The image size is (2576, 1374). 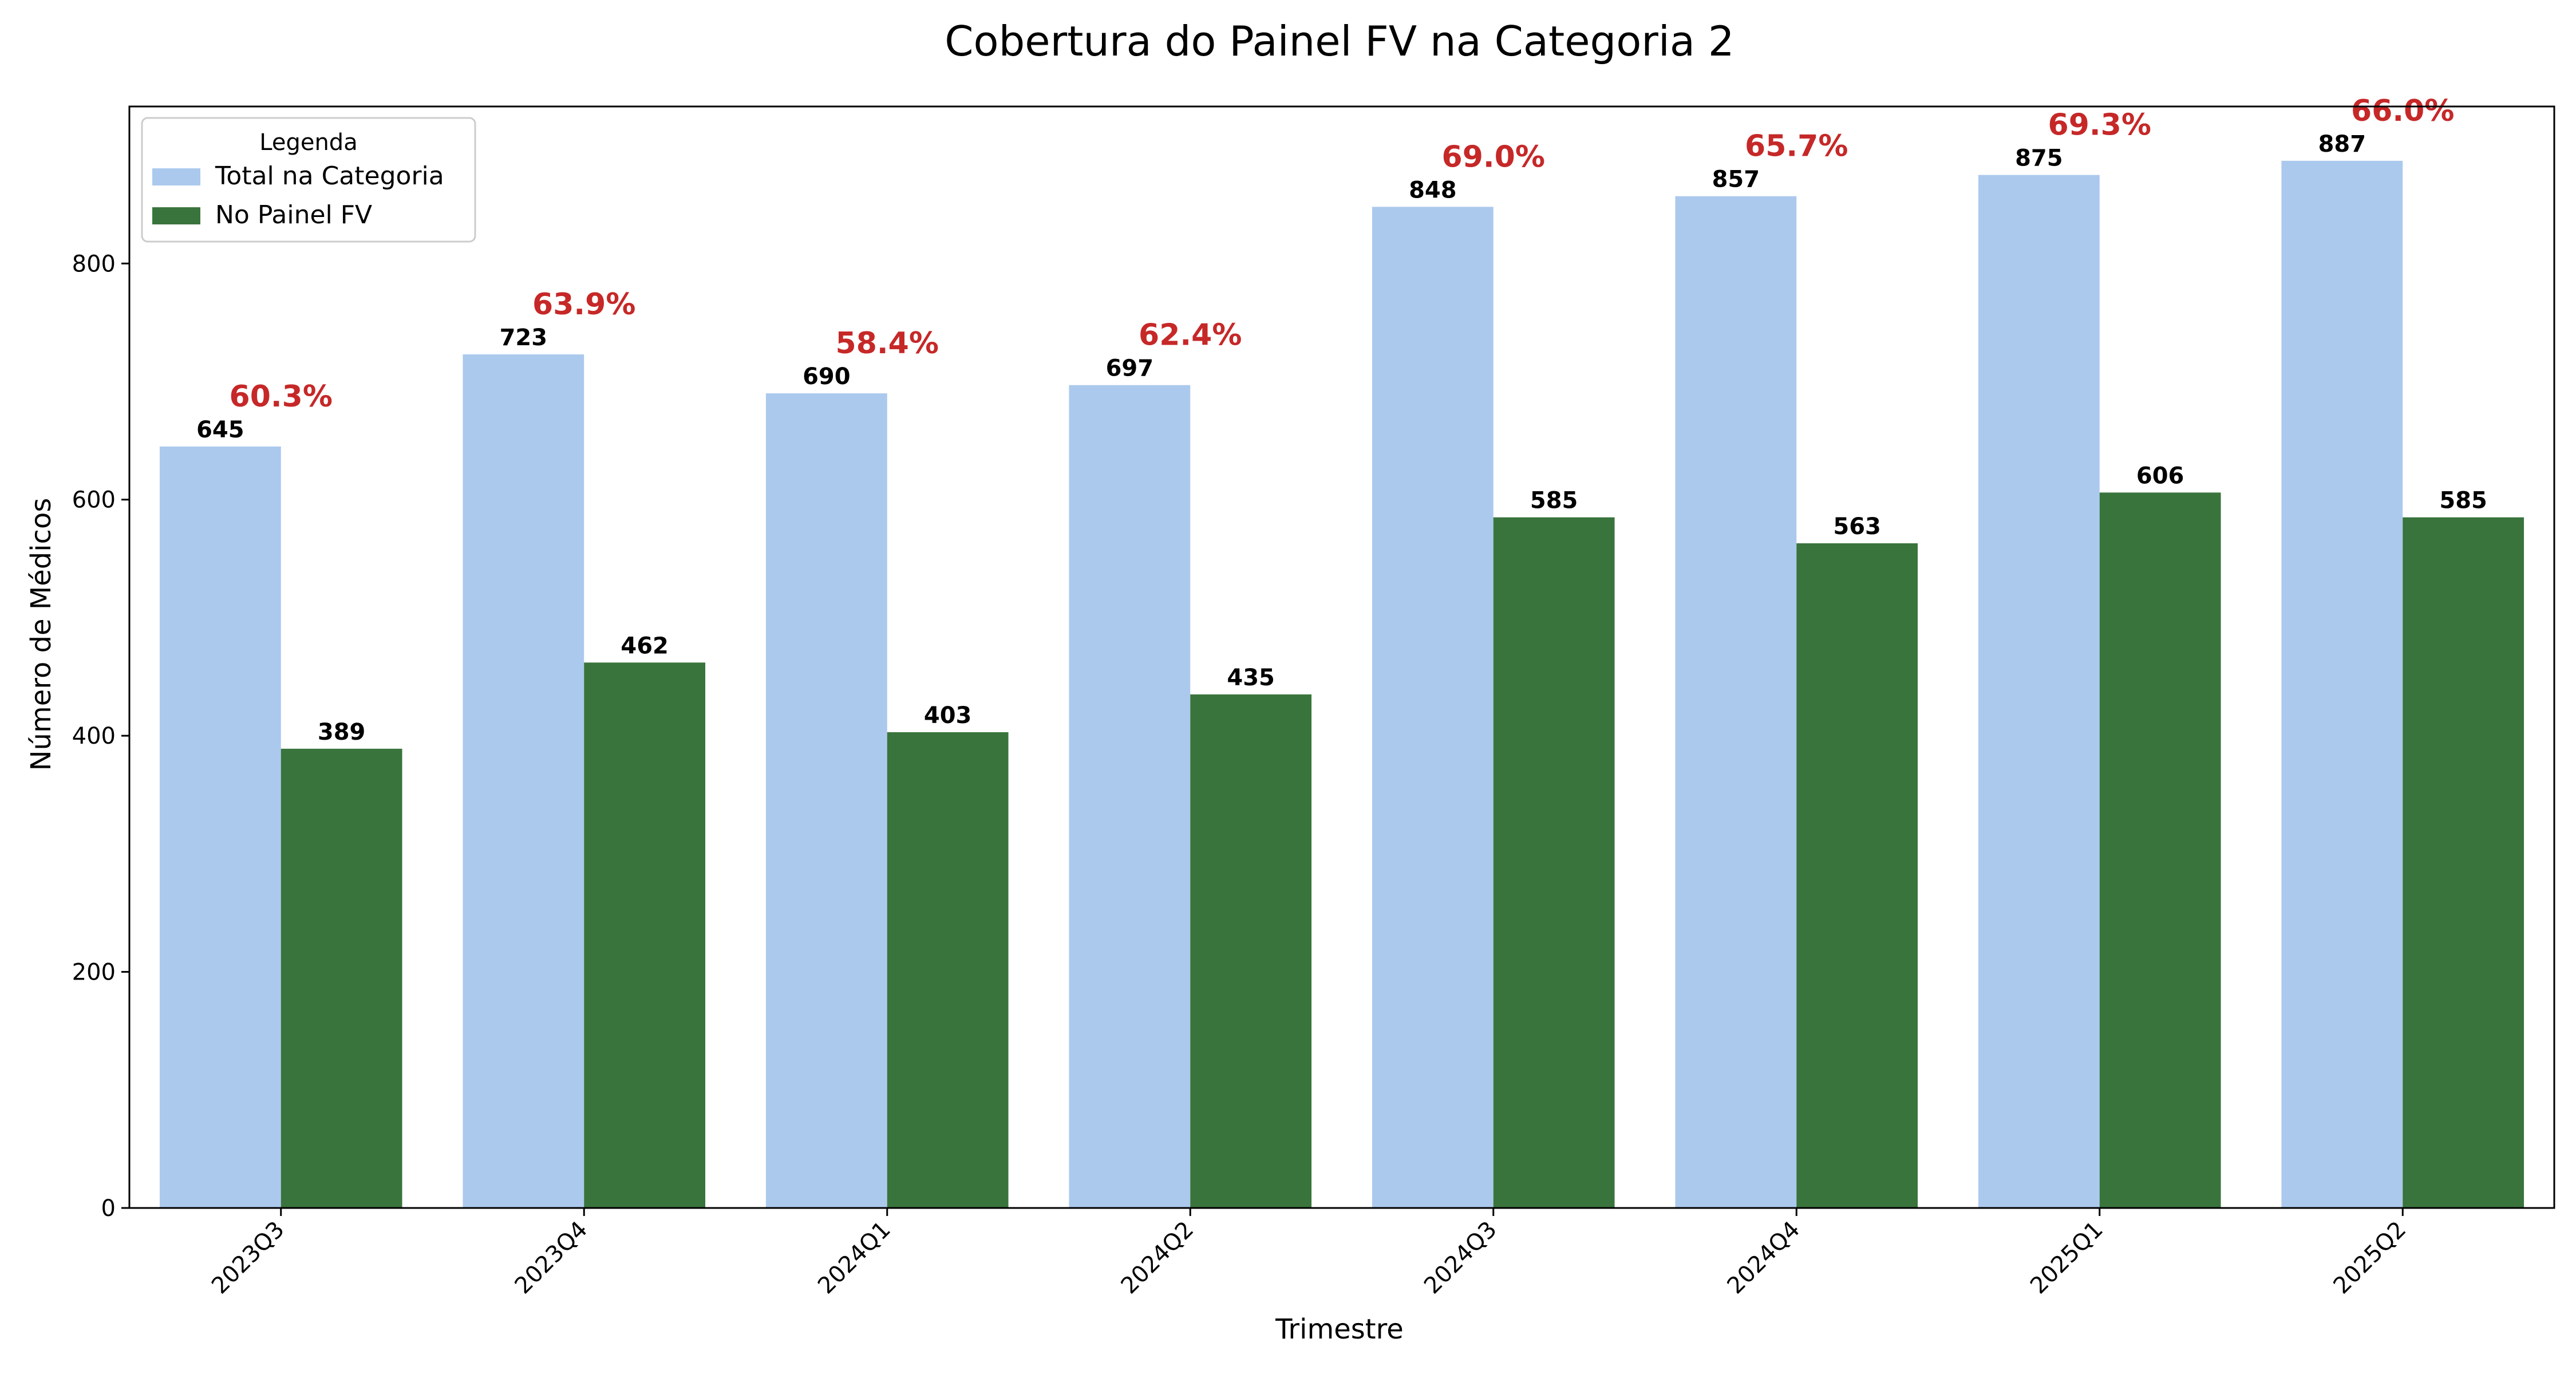 I want to click on coverage-percent-label: 63.9%, so click(x=583, y=304).